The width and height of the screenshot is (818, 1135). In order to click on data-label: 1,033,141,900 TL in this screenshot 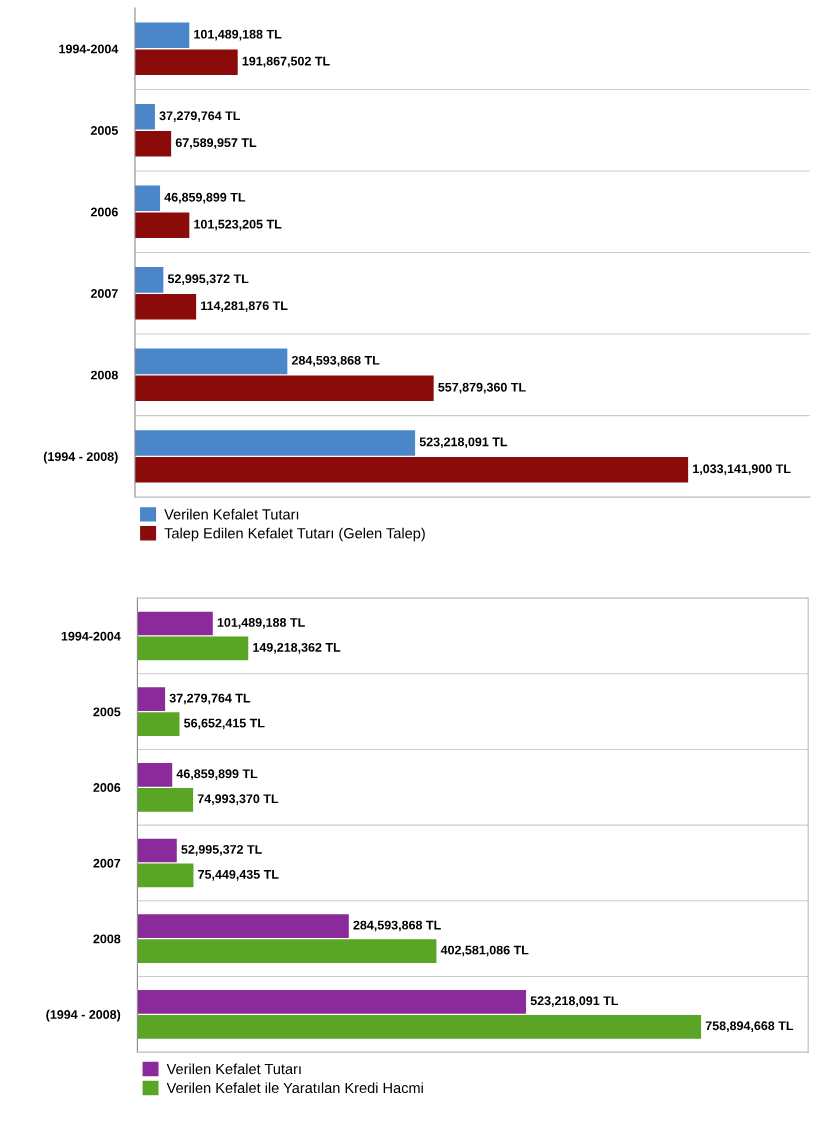, I will do `click(742, 469)`.